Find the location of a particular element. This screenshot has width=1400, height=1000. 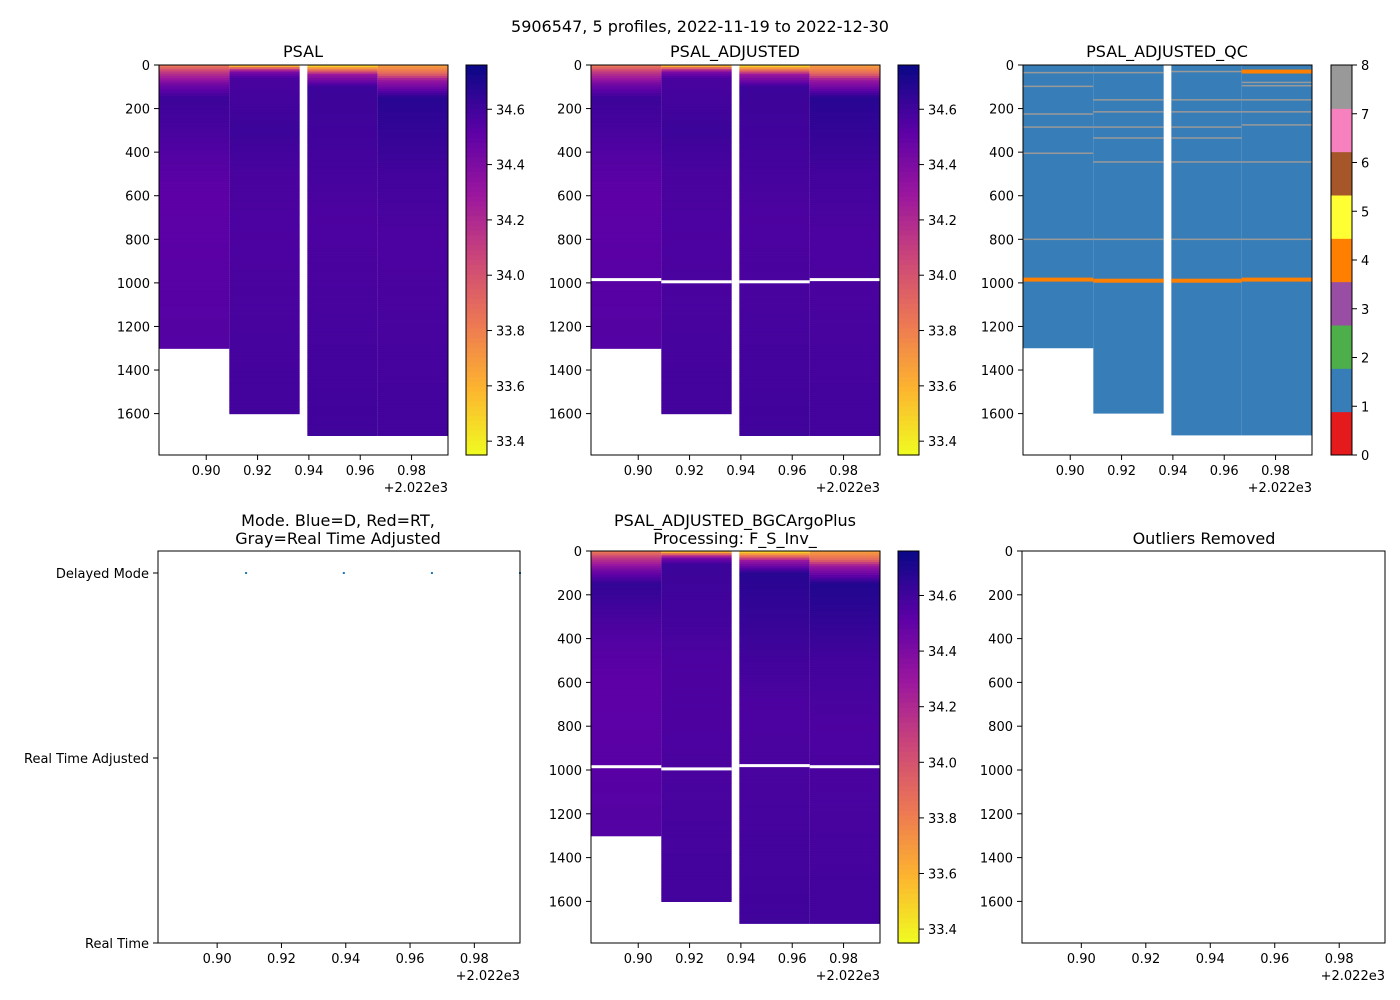

y-tick-label: 0 is located at coordinates (1009, 552).